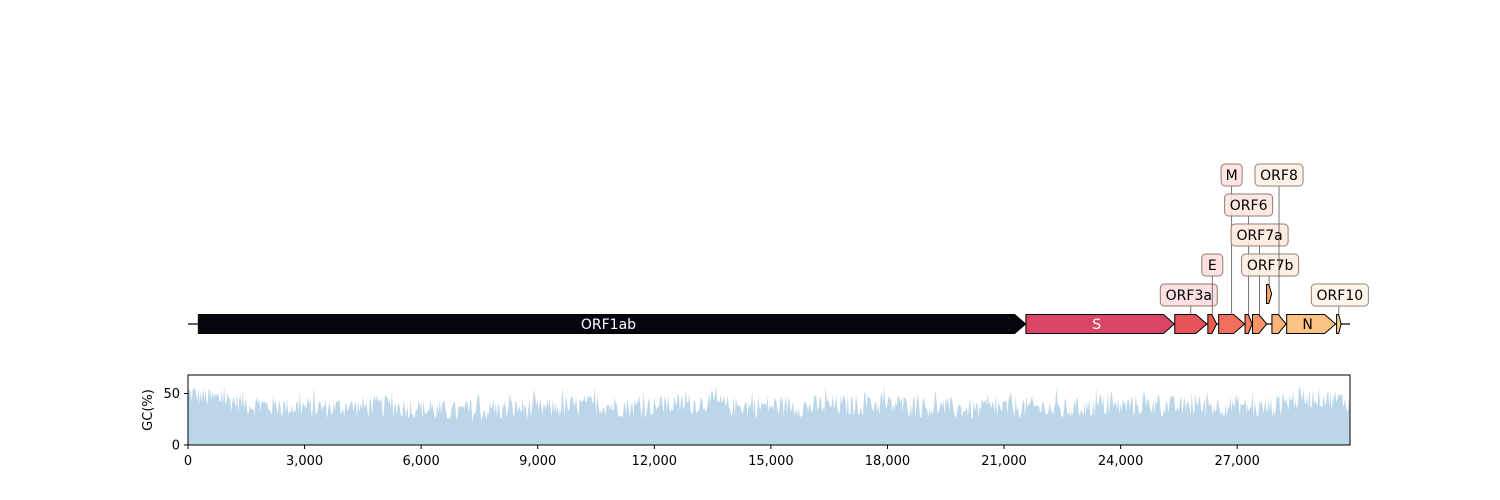 This screenshot has width=1500, height=500. Describe the element at coordinates (655, 461) in the screenshot. I see `gc-xtick-label: 12,000` at that location.